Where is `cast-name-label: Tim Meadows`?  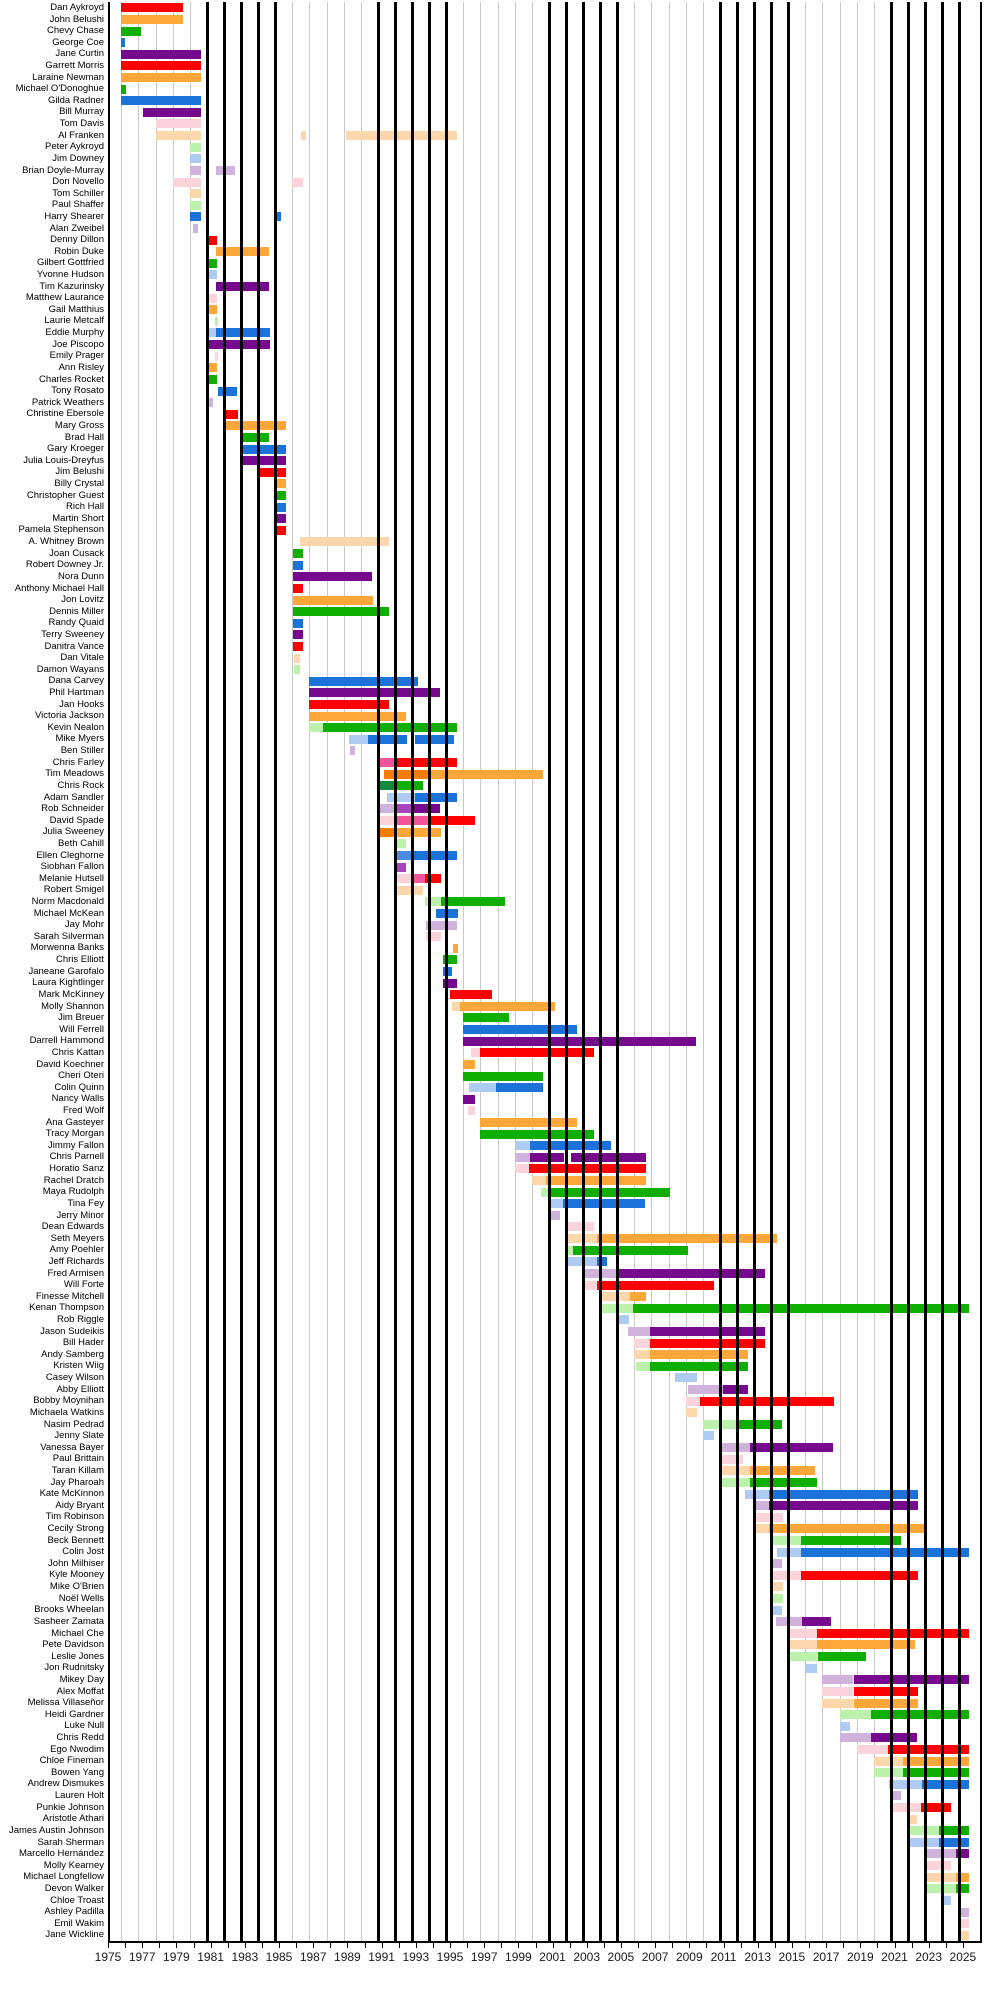
cast-name-label: Tim Meadows is located at coordinates (74, 774).